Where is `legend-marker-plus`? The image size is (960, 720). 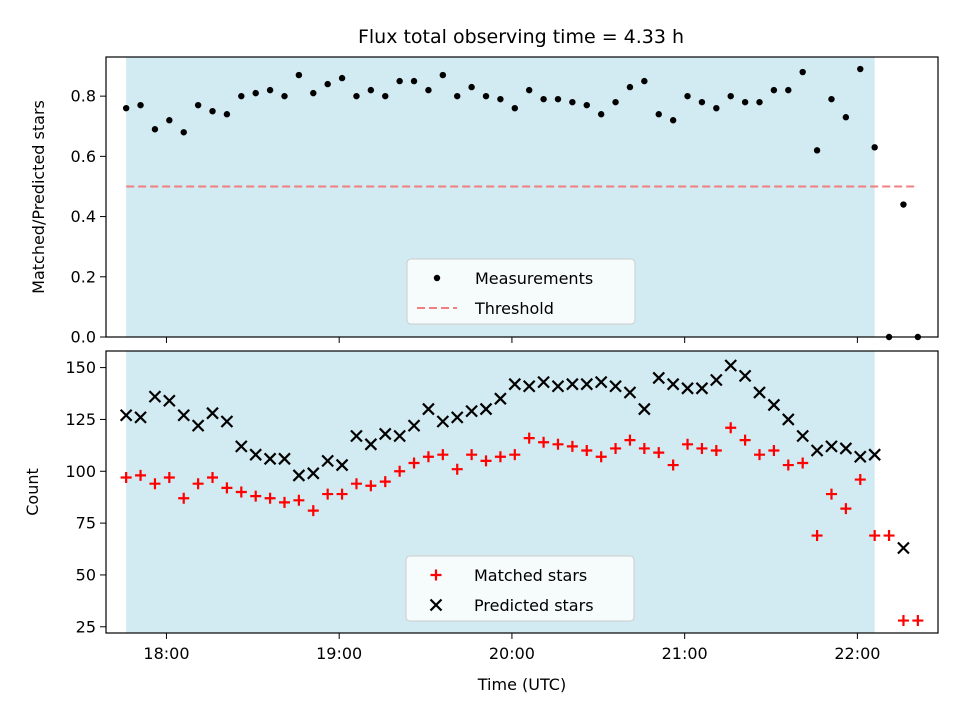 legend-marker-plus is located at coordinates (436, 575).